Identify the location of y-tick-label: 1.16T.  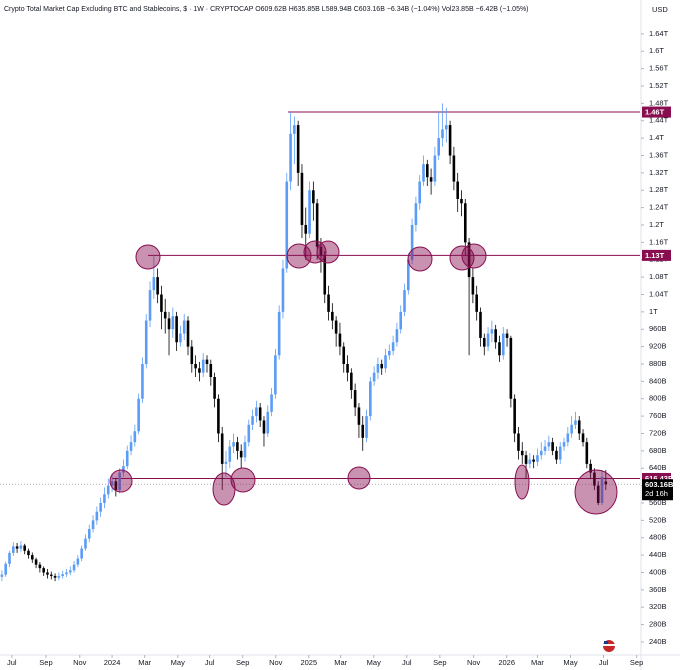
(659, 241).